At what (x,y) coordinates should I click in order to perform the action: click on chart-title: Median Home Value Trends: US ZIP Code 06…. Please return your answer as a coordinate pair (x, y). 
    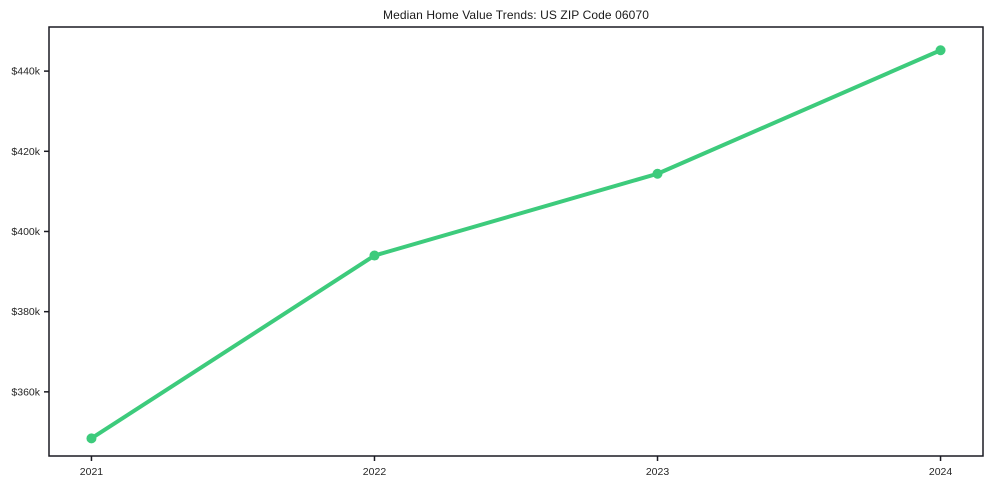
    Looking at the image, I should click on (515, 15).